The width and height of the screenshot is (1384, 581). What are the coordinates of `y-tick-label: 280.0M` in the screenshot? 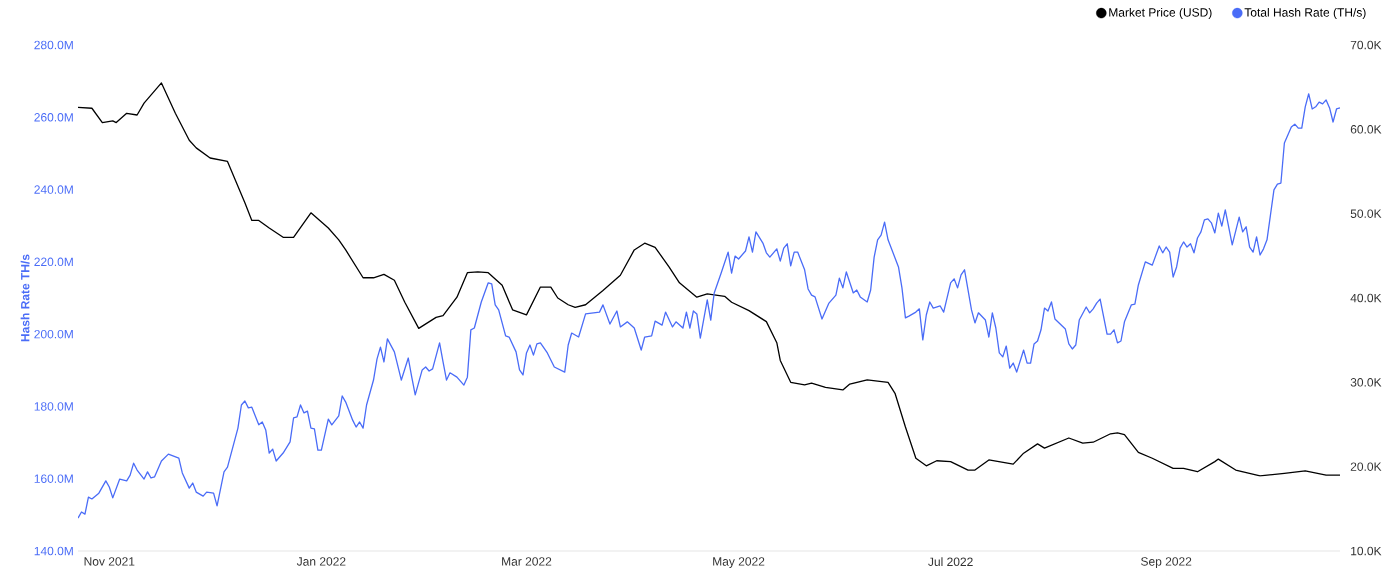 It's located at (53, 45).